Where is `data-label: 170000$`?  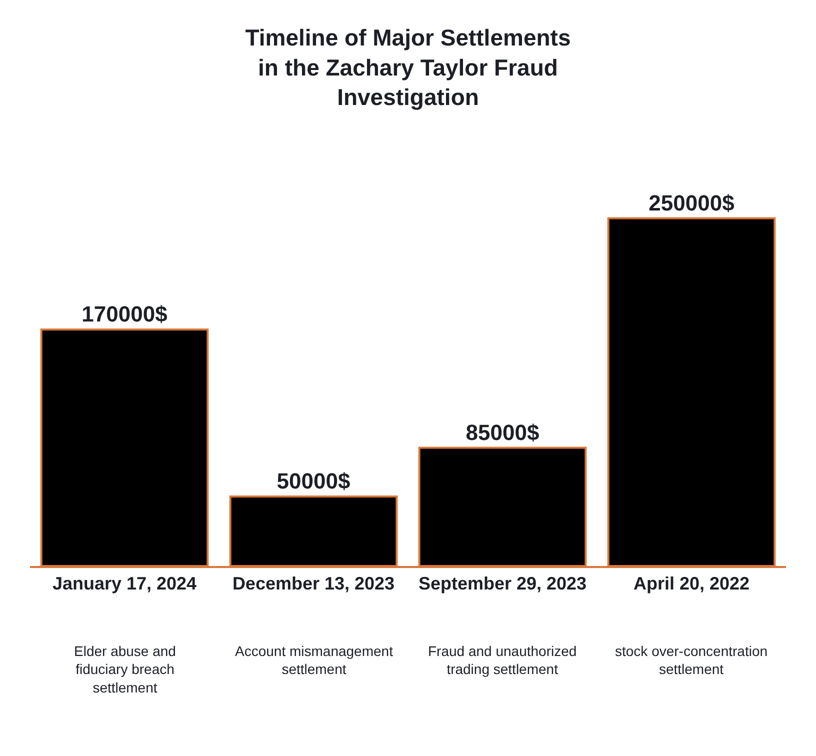
data-label: 170000$ is located at coordinates (125, 314).